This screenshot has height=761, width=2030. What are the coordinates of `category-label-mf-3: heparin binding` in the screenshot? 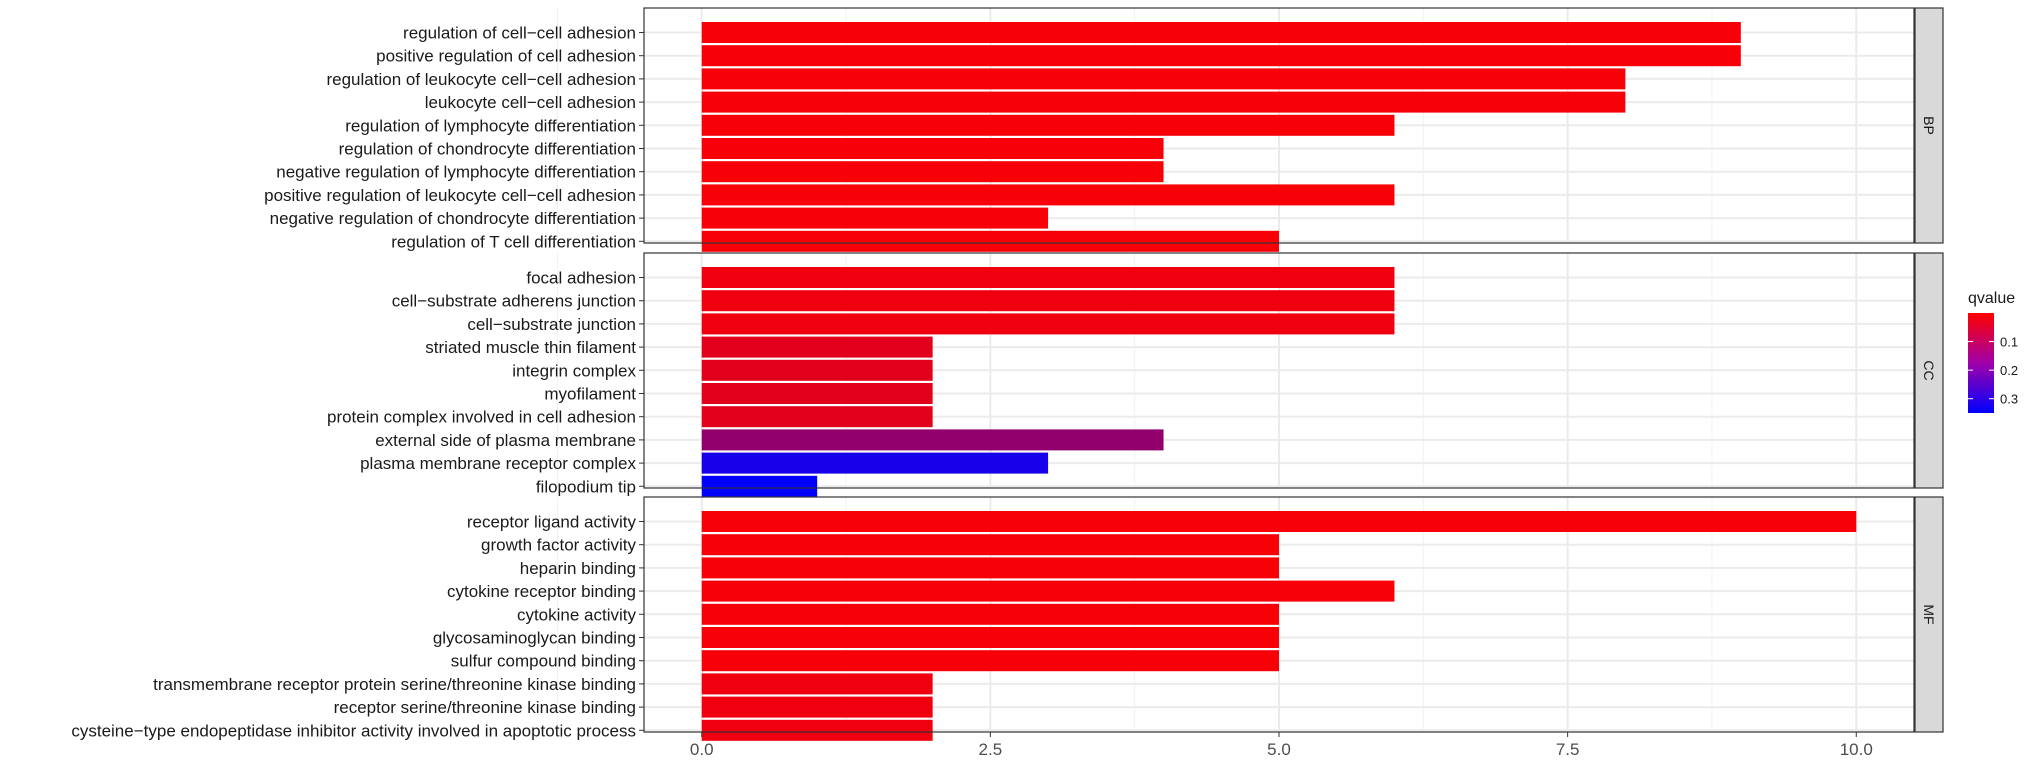 It's located at (578, 568).